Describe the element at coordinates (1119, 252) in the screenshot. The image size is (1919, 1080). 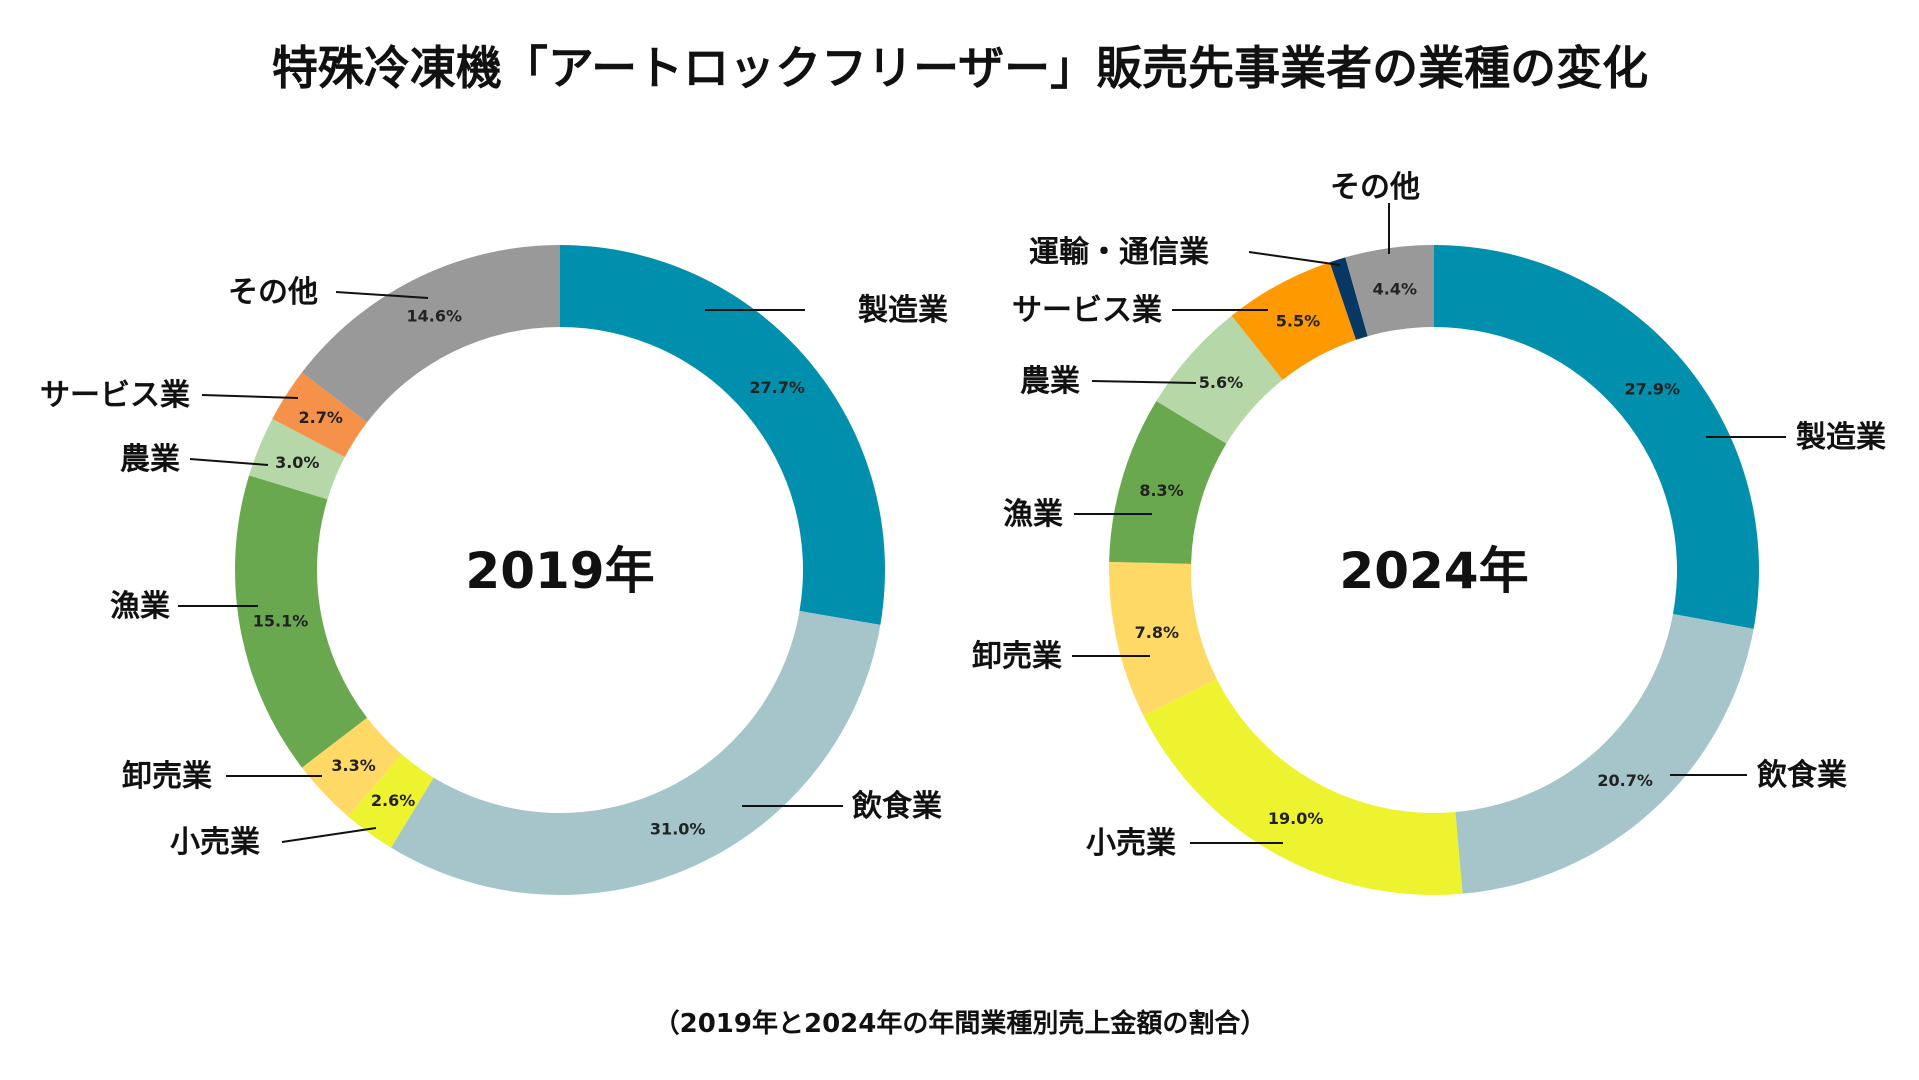
I see `category-label-transport-communication: 運輸・通信業` at that location.